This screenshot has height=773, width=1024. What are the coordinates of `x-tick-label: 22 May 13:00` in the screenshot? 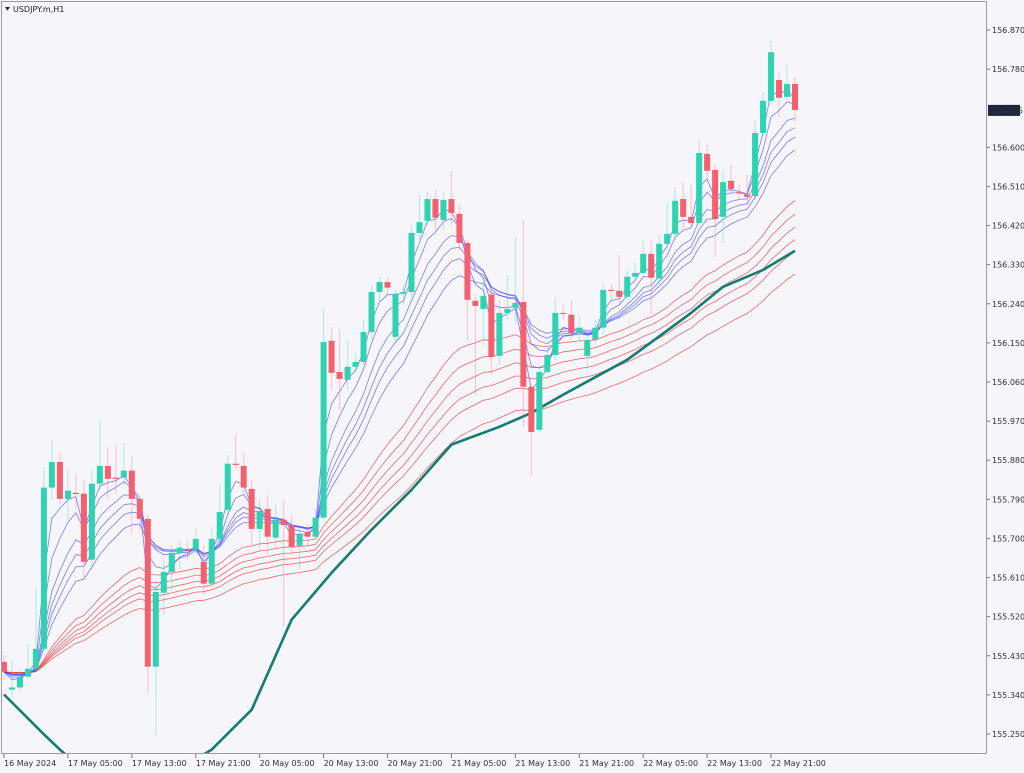 It's located at (734, 763).